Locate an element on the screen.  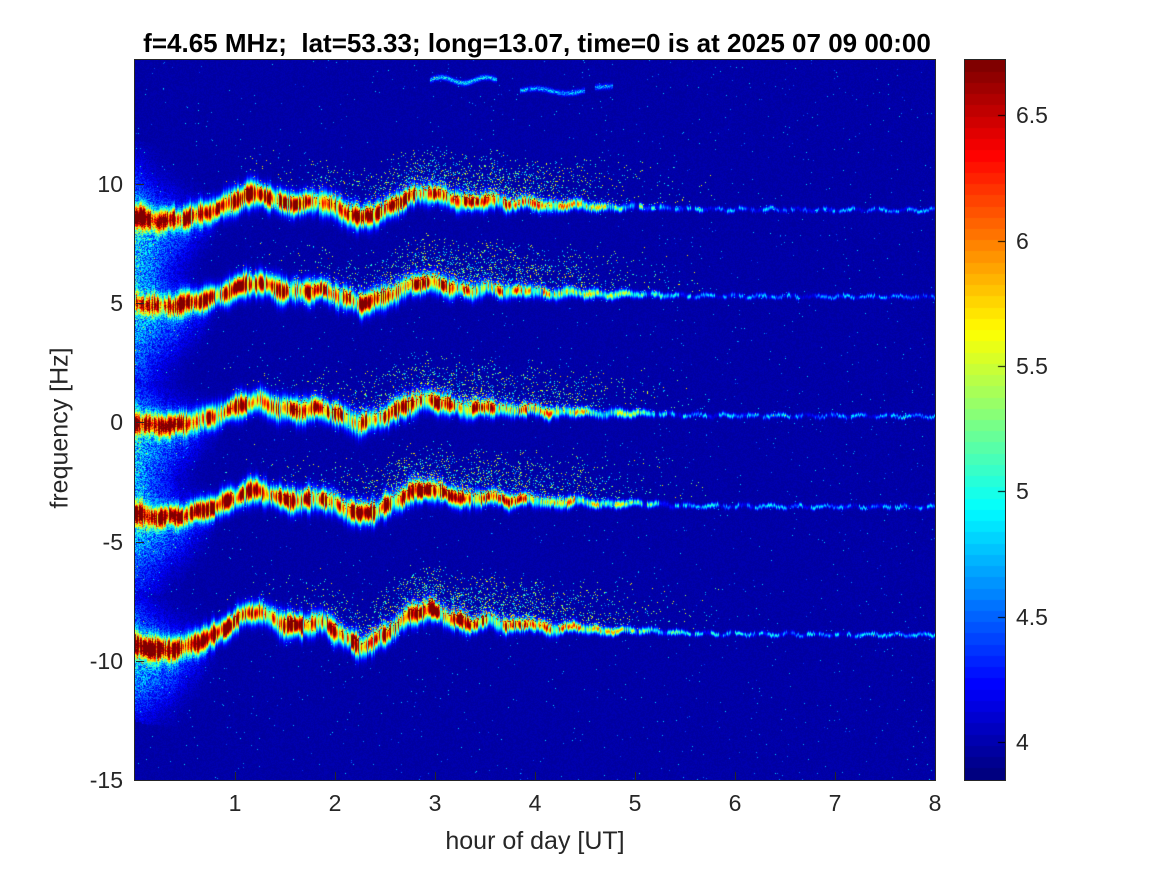
x-tick-label: 4 is located at coordinates (535, 803).